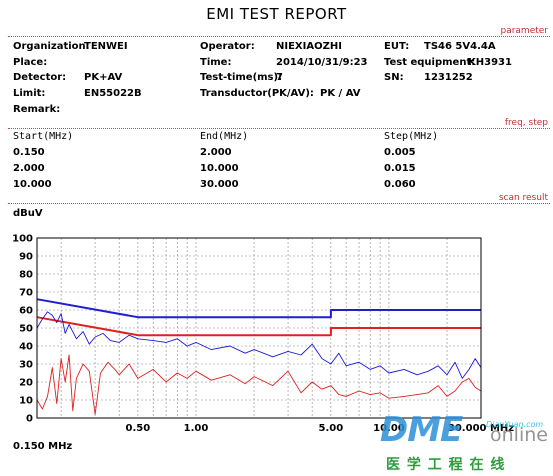 This screenshot has width=553, height=476. I want to click on y-tick-label-40: 40, so click(26, 347).